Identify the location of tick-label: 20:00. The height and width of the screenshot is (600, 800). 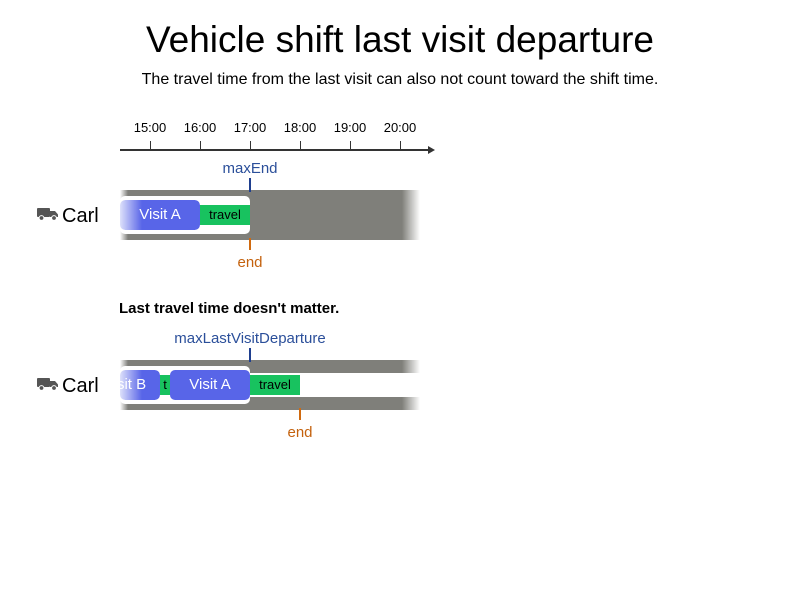
(400, 127).